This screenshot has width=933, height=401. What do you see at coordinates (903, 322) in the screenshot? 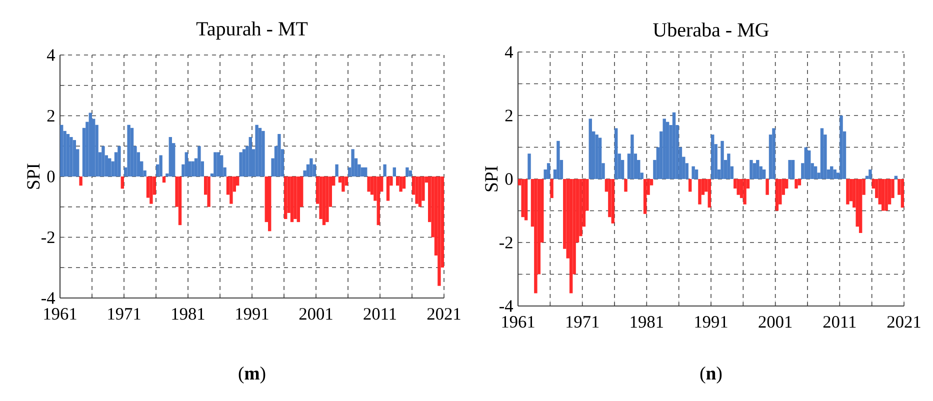
I see `x-tick-label: 2021` at bounding box center [903, 322].